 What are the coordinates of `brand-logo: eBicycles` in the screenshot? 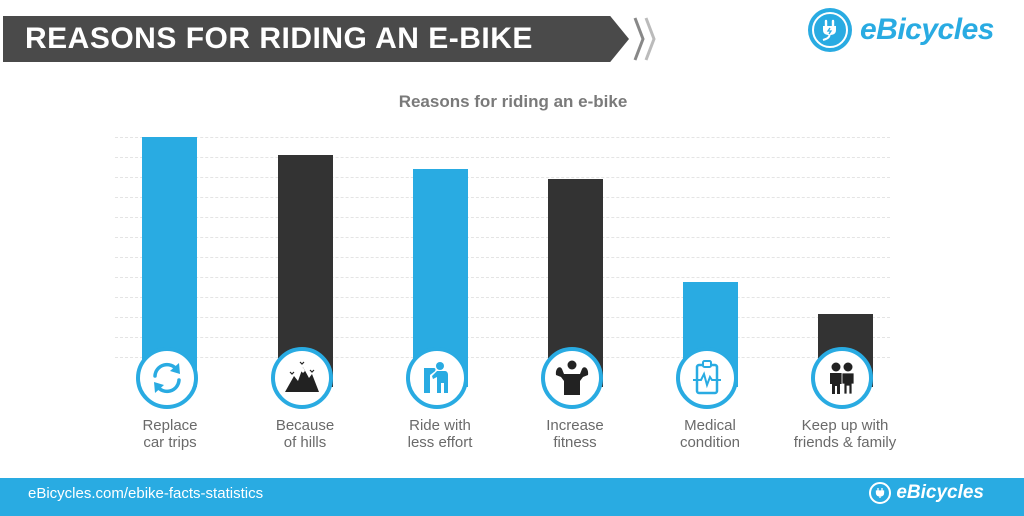 It's located at (901, 30).